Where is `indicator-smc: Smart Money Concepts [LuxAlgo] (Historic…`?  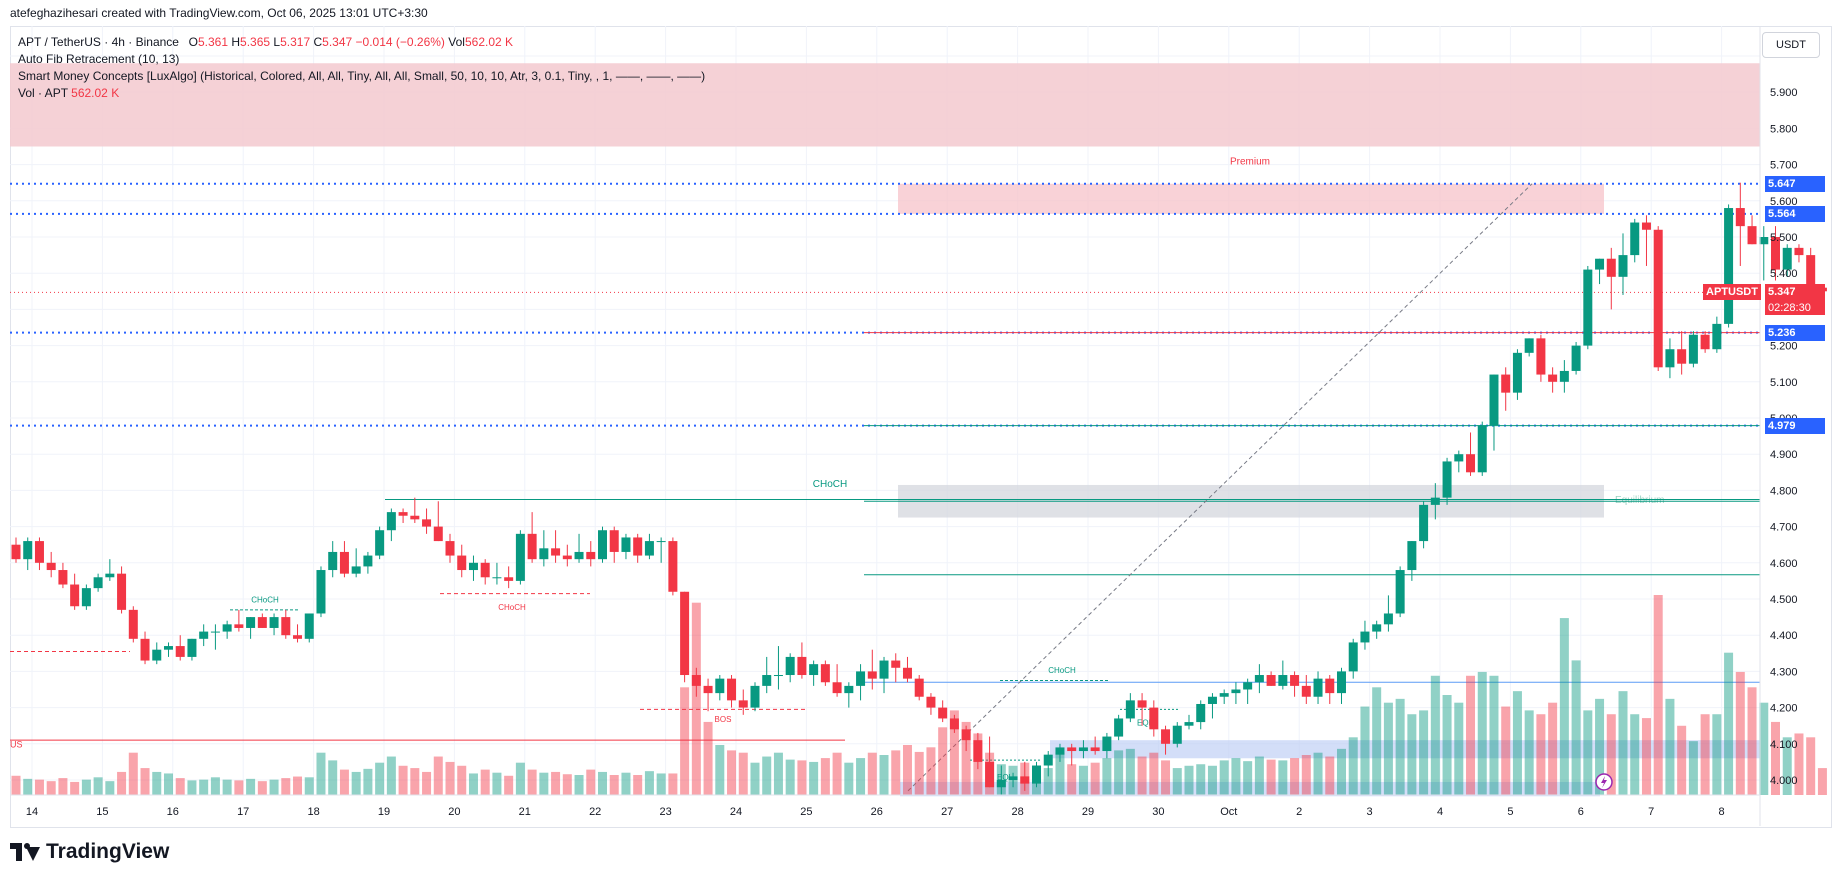
indicator-smc: Smart Money Concepts [LuxAlgo] (Historic… is located at coordinates (362, 76).